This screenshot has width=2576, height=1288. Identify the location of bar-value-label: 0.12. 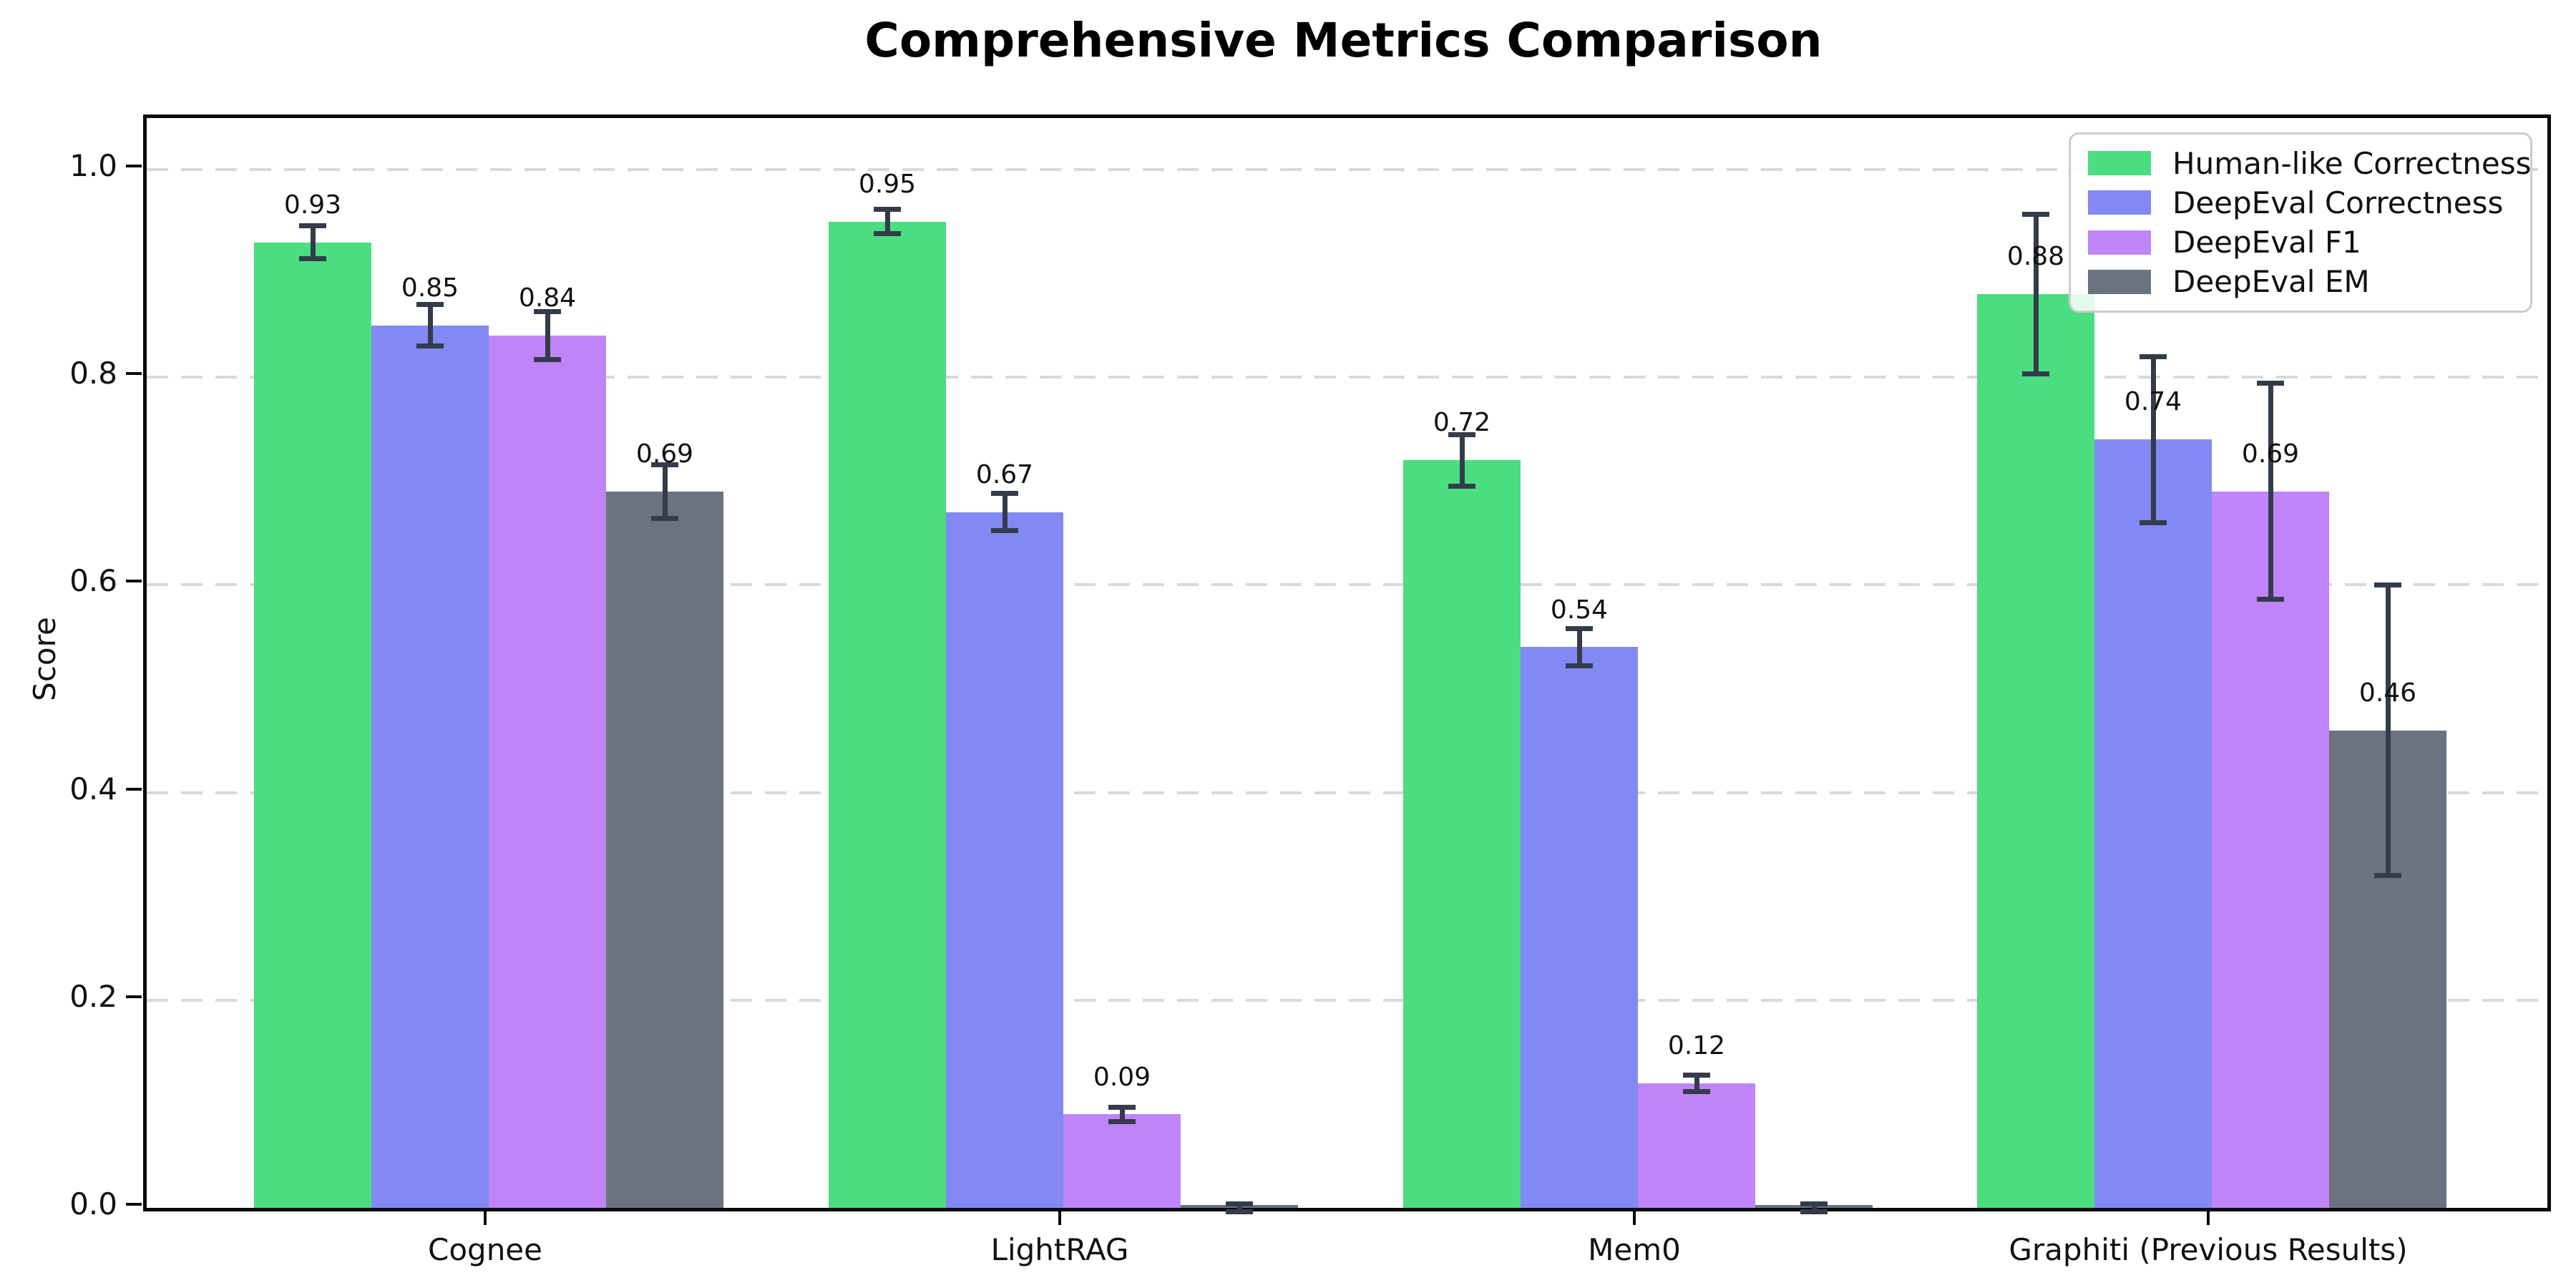
(1696, 1045).